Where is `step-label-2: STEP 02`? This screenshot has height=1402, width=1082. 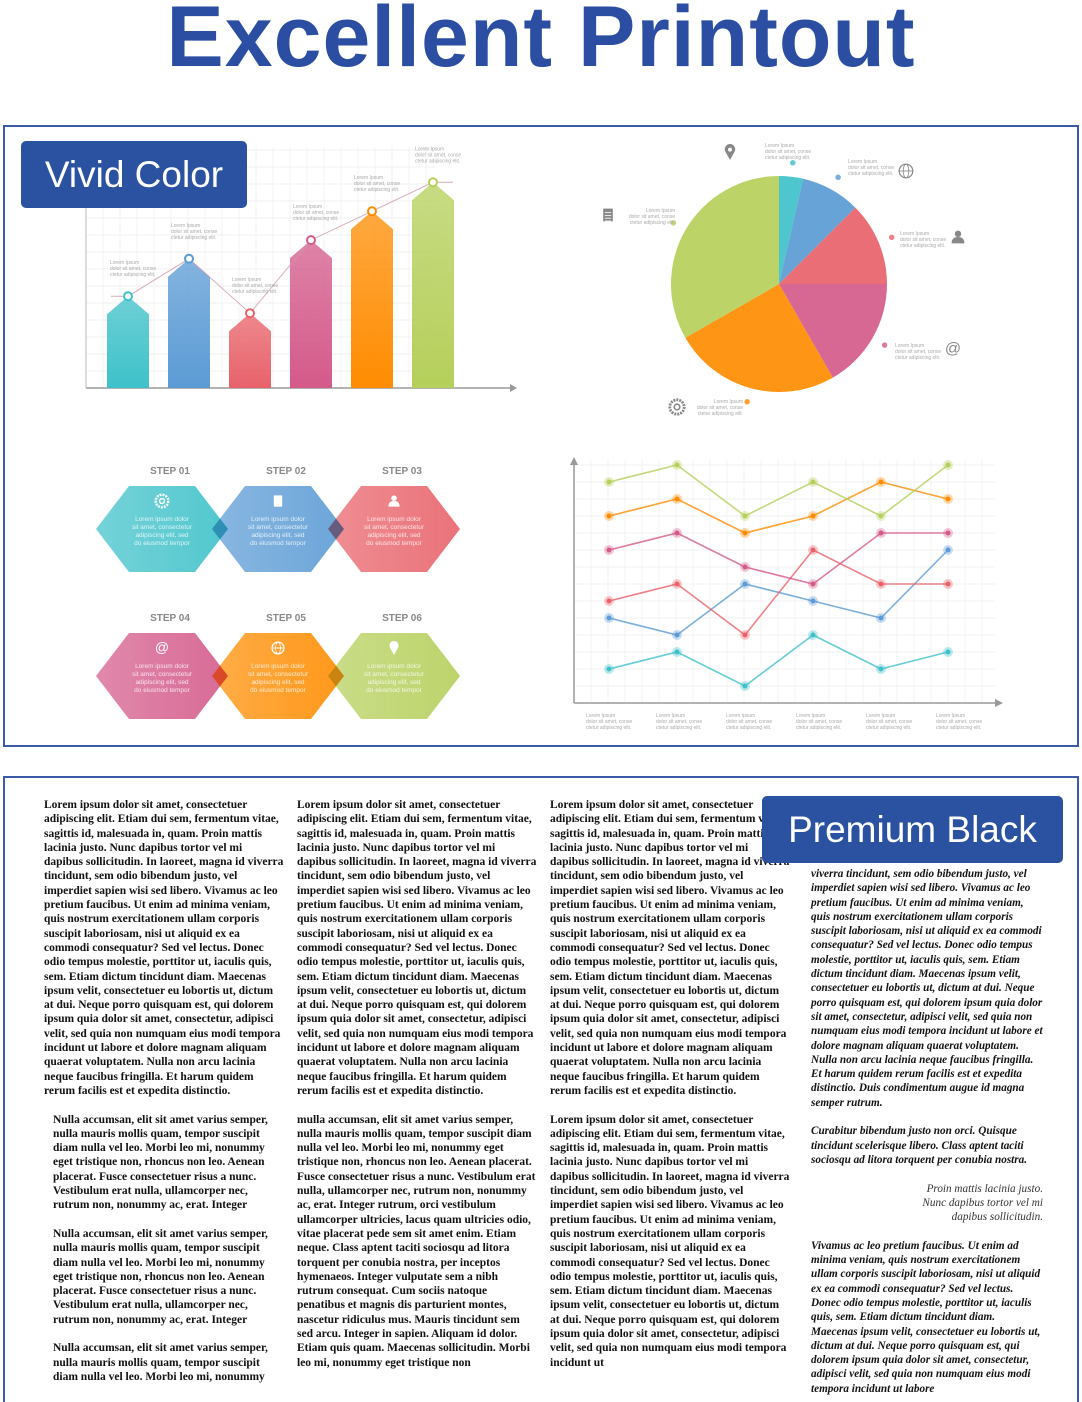 step-label-2: STEP 02 is located at coordinates (286, 471).